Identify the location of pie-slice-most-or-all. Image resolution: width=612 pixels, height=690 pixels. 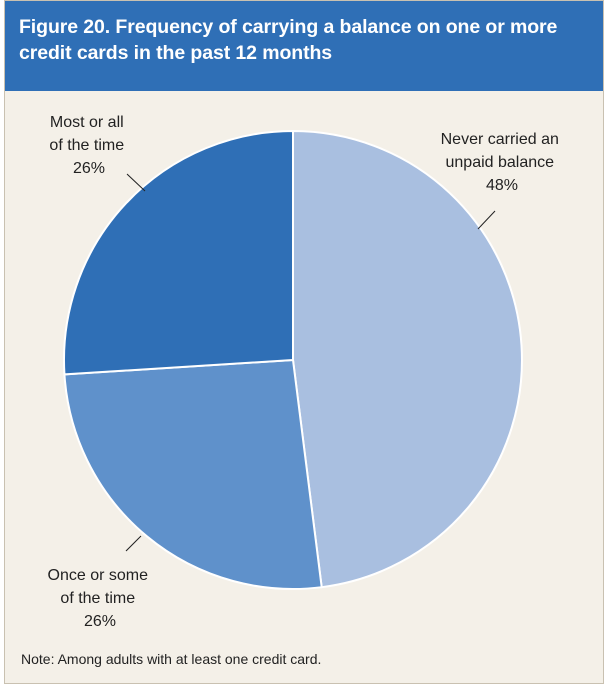
(178, 252).